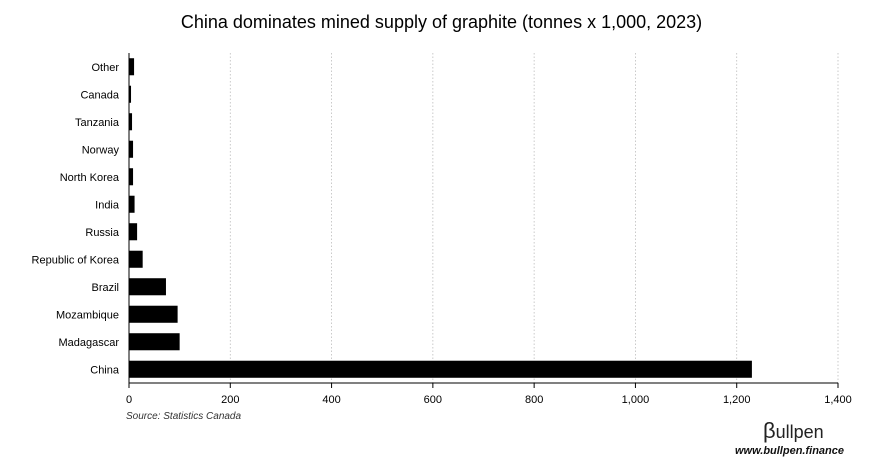 This screenshot has width=883, height=475. I want to click on bar-china, so click(440, 369).